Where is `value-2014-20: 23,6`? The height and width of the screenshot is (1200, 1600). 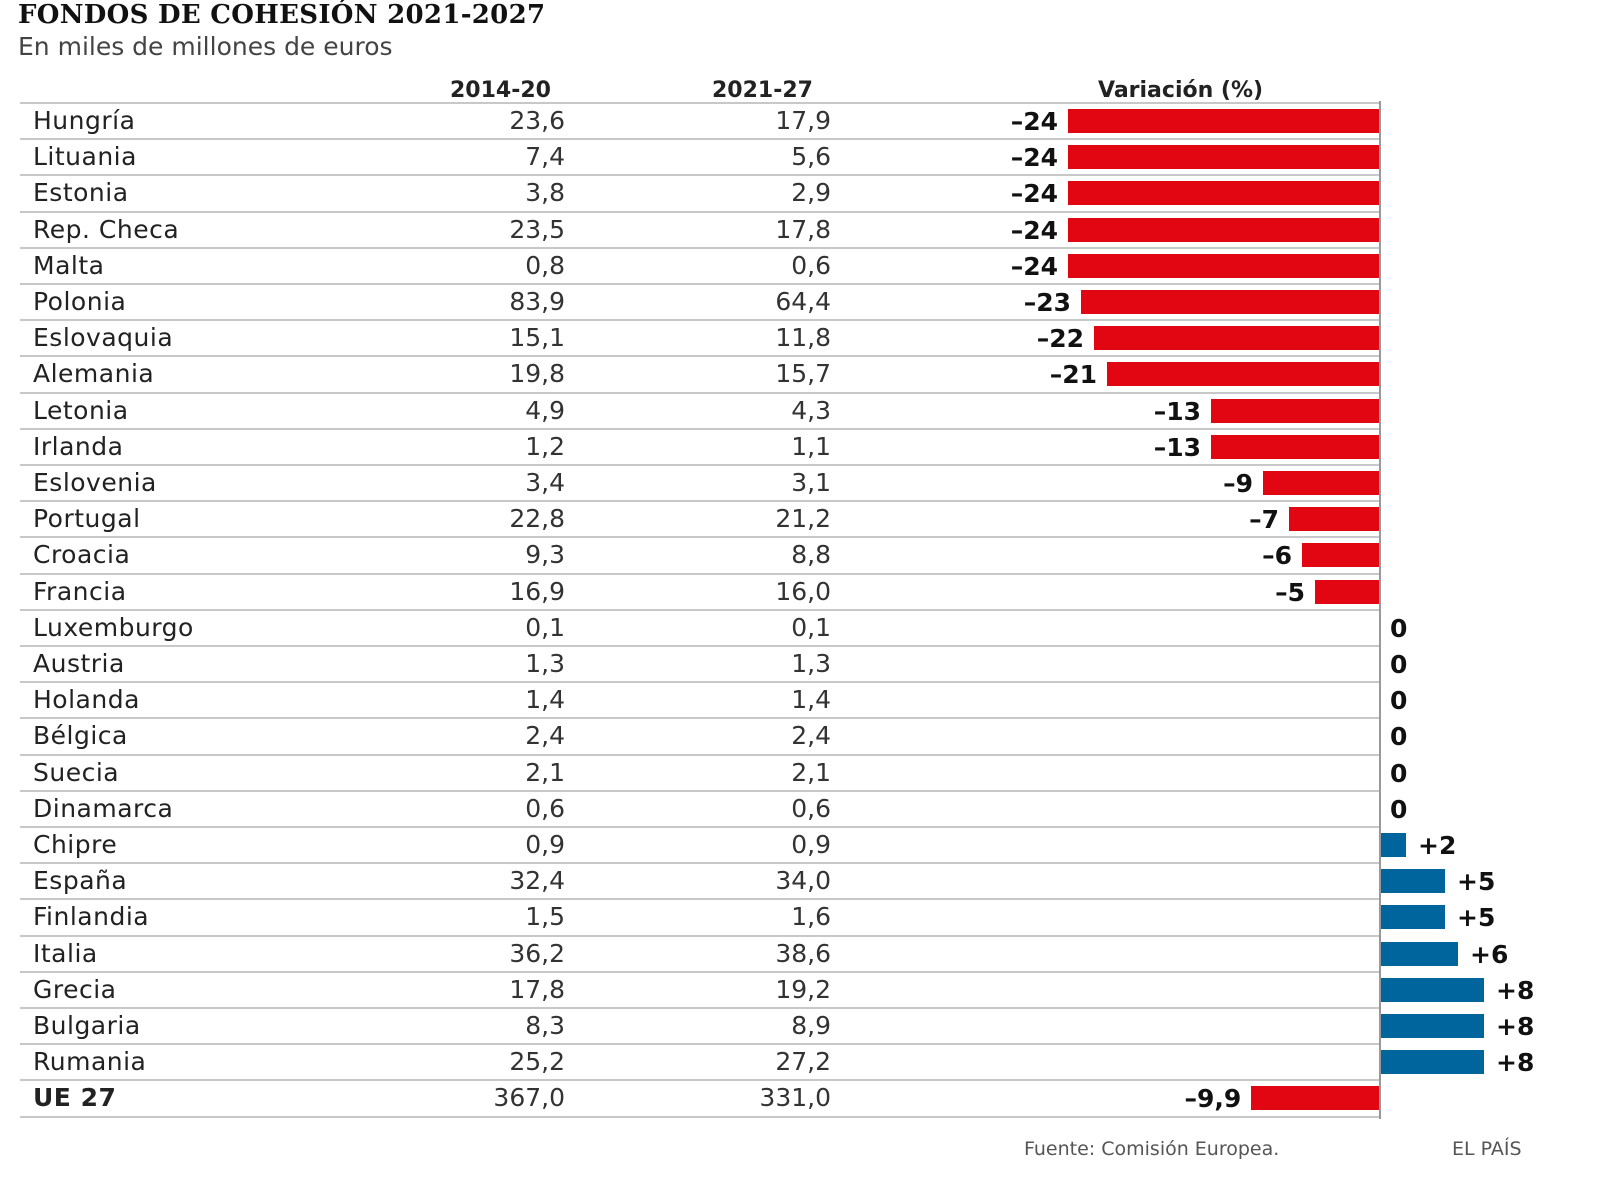
value-2014-20: 23,6 is located at coordinates (537, 120).